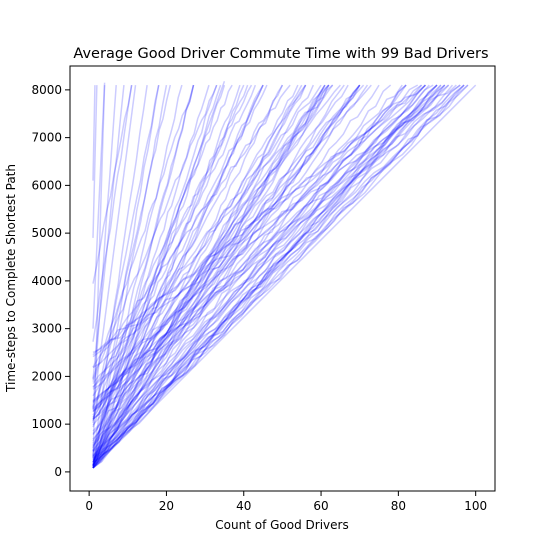 This screenshot has width=550, height=550. Describe the element at coordinates (89, 506) in the screenshot. I see `x-tick-label: 0` at that location.